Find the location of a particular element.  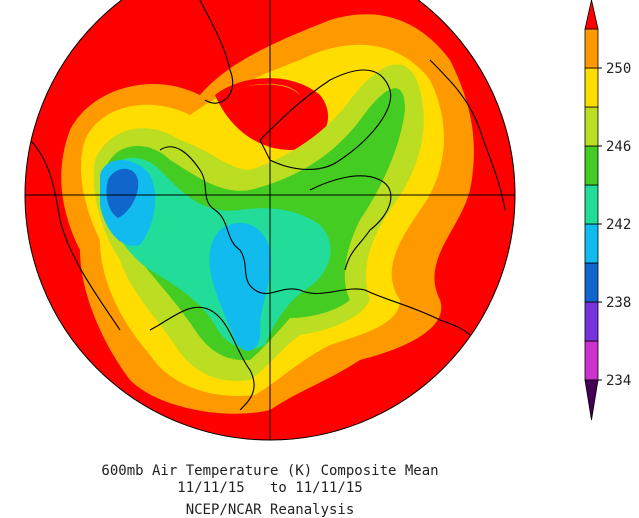

colorbar-tick-label: 242 is located at coordinates (618, 225).